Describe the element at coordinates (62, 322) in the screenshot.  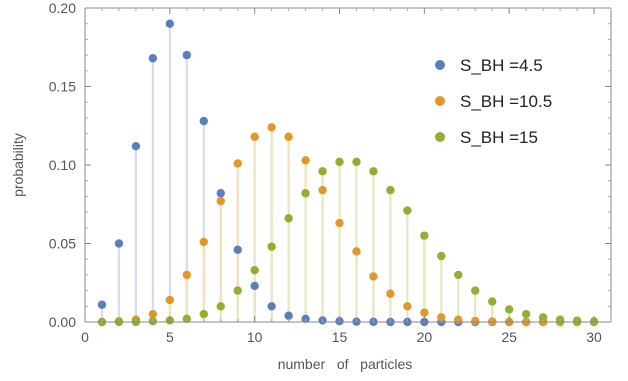
I see `y-tick-label-0: 0.00` at that location.